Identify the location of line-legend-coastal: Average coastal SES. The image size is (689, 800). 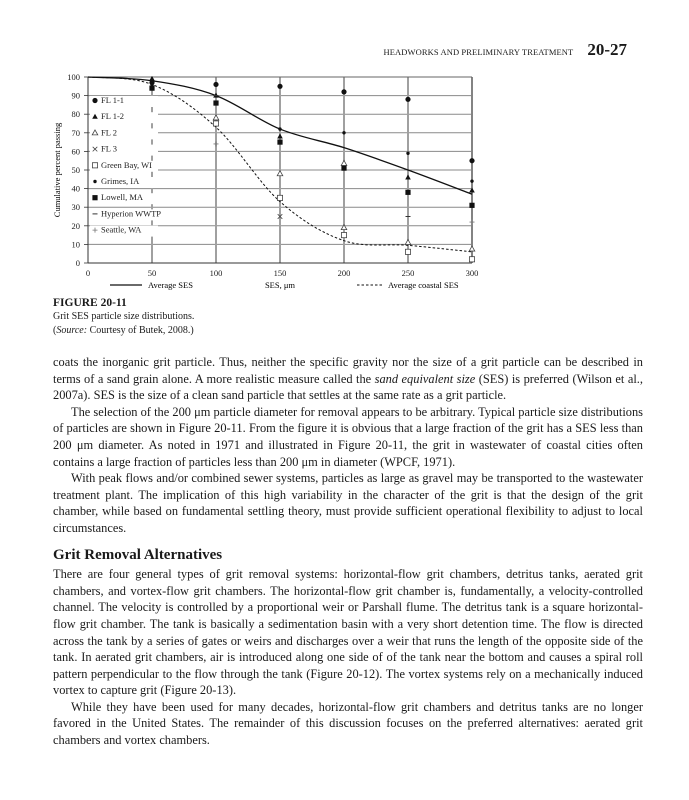
(408, 285).